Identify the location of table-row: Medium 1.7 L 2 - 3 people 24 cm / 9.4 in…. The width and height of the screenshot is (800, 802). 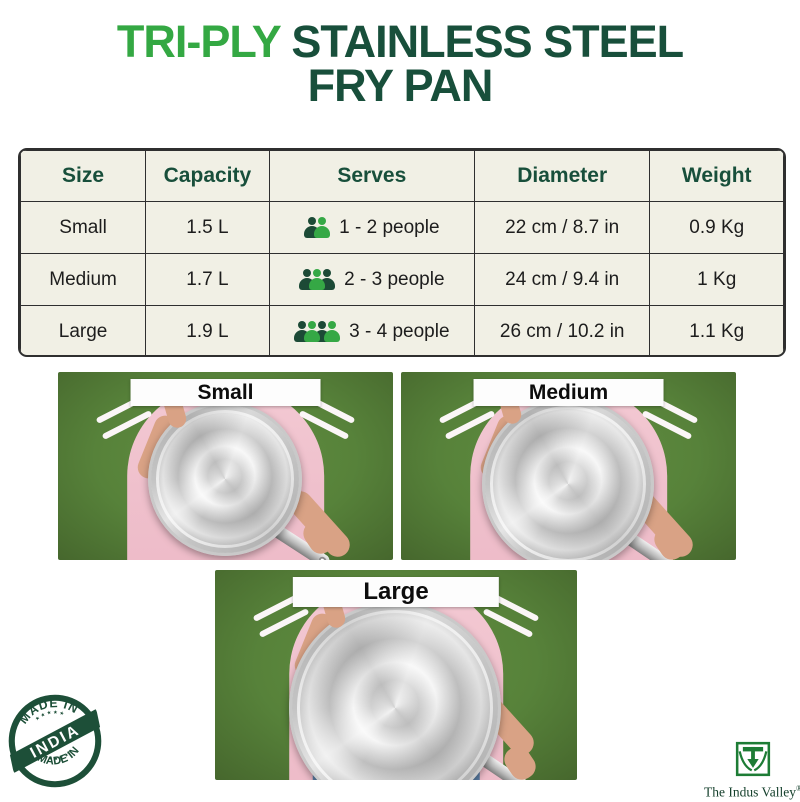
(402, 279).